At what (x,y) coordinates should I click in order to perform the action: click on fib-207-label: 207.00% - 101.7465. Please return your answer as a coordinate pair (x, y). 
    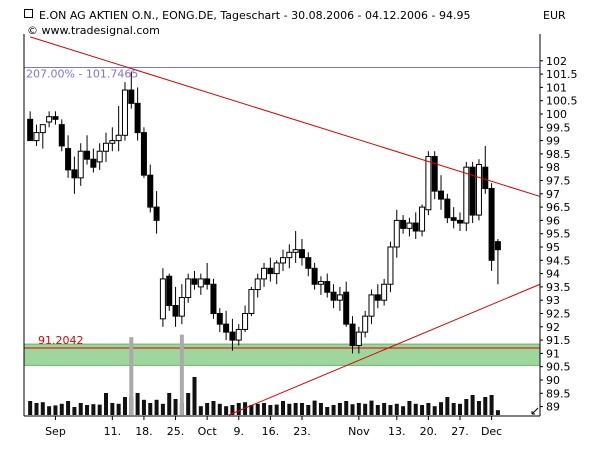
    Looking at the image, I should click on (82, 74).